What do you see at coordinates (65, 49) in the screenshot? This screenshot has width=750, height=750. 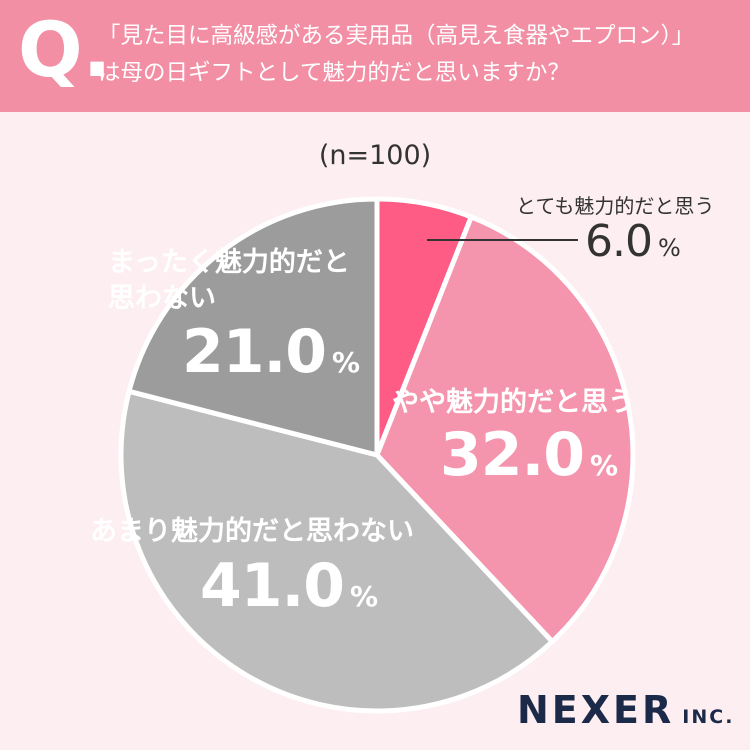 I see `q-mark: Q.` at bounding box center [65, 49].